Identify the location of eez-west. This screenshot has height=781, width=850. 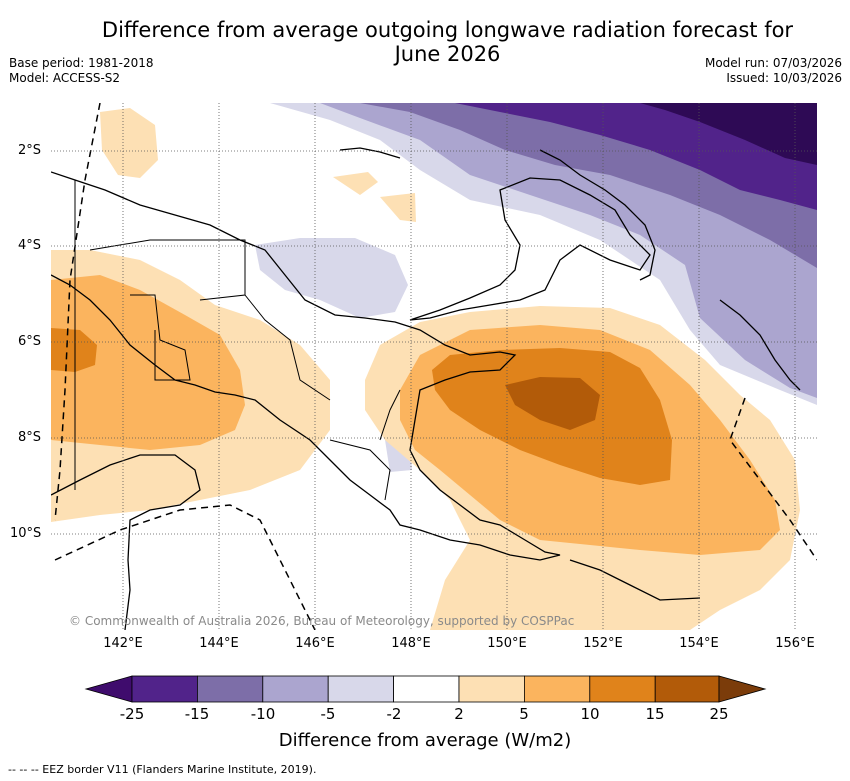
(77, 312).